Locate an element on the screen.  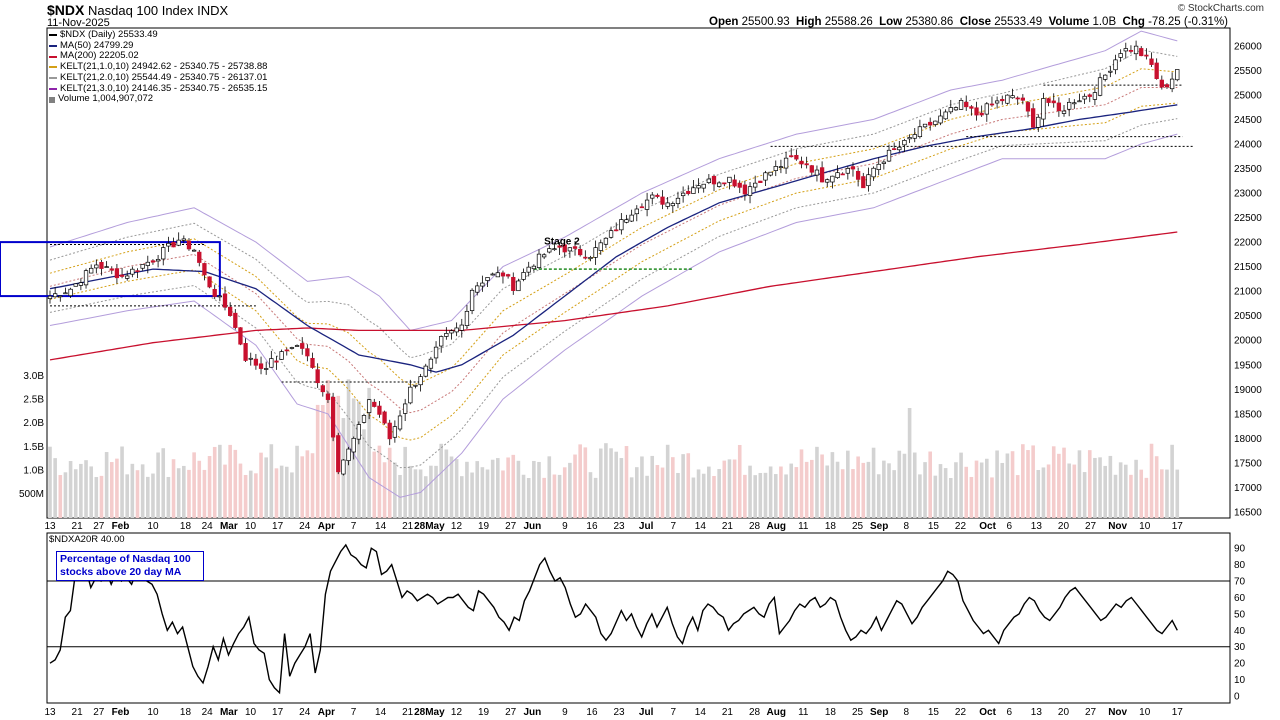
legend-swatch is located at coordinates (53, 78).